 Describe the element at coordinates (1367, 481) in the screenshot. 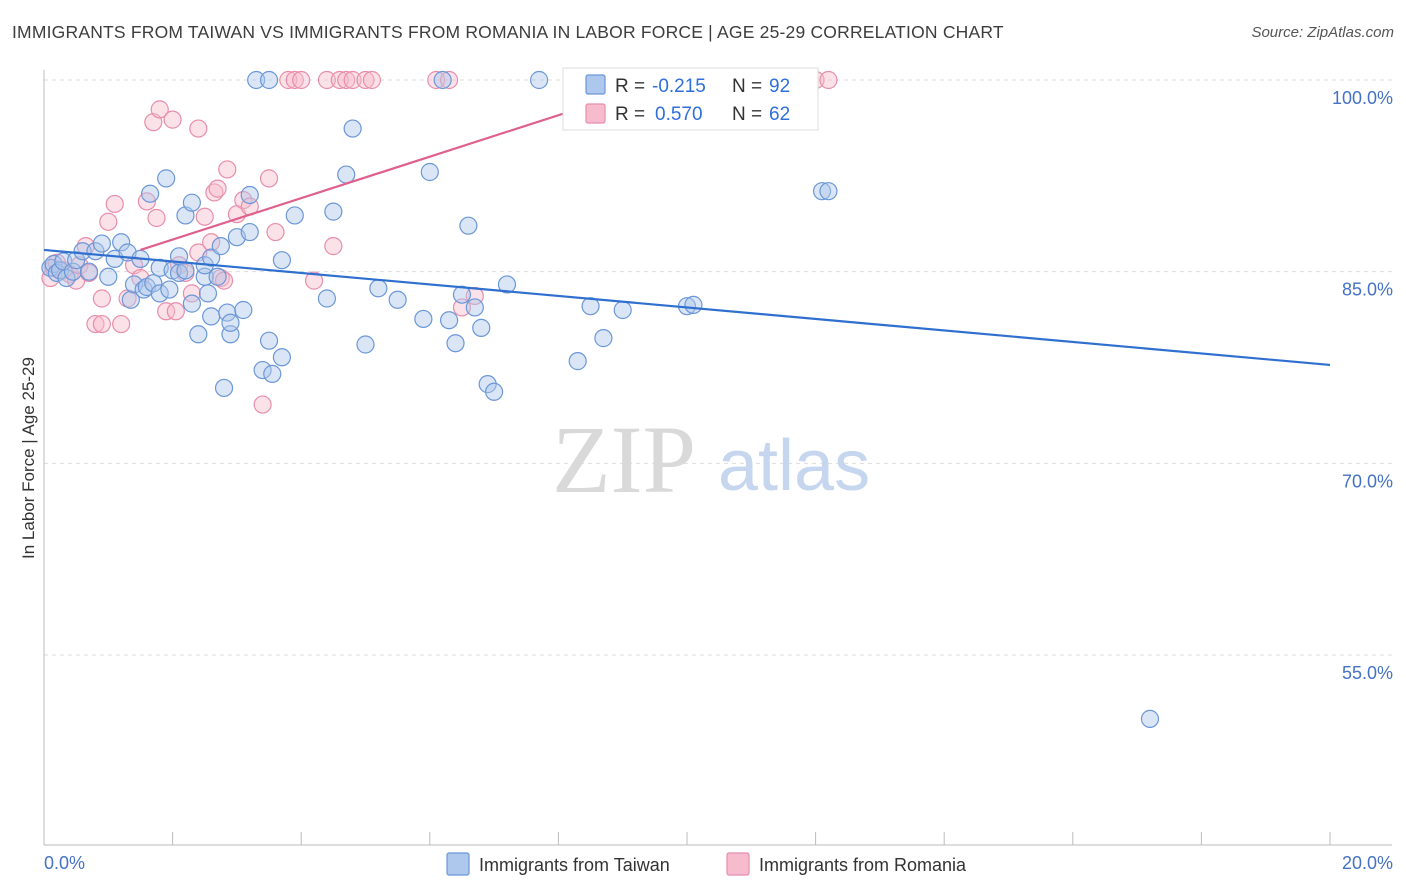

I see `y-tick-label: 70.0%` at that location.